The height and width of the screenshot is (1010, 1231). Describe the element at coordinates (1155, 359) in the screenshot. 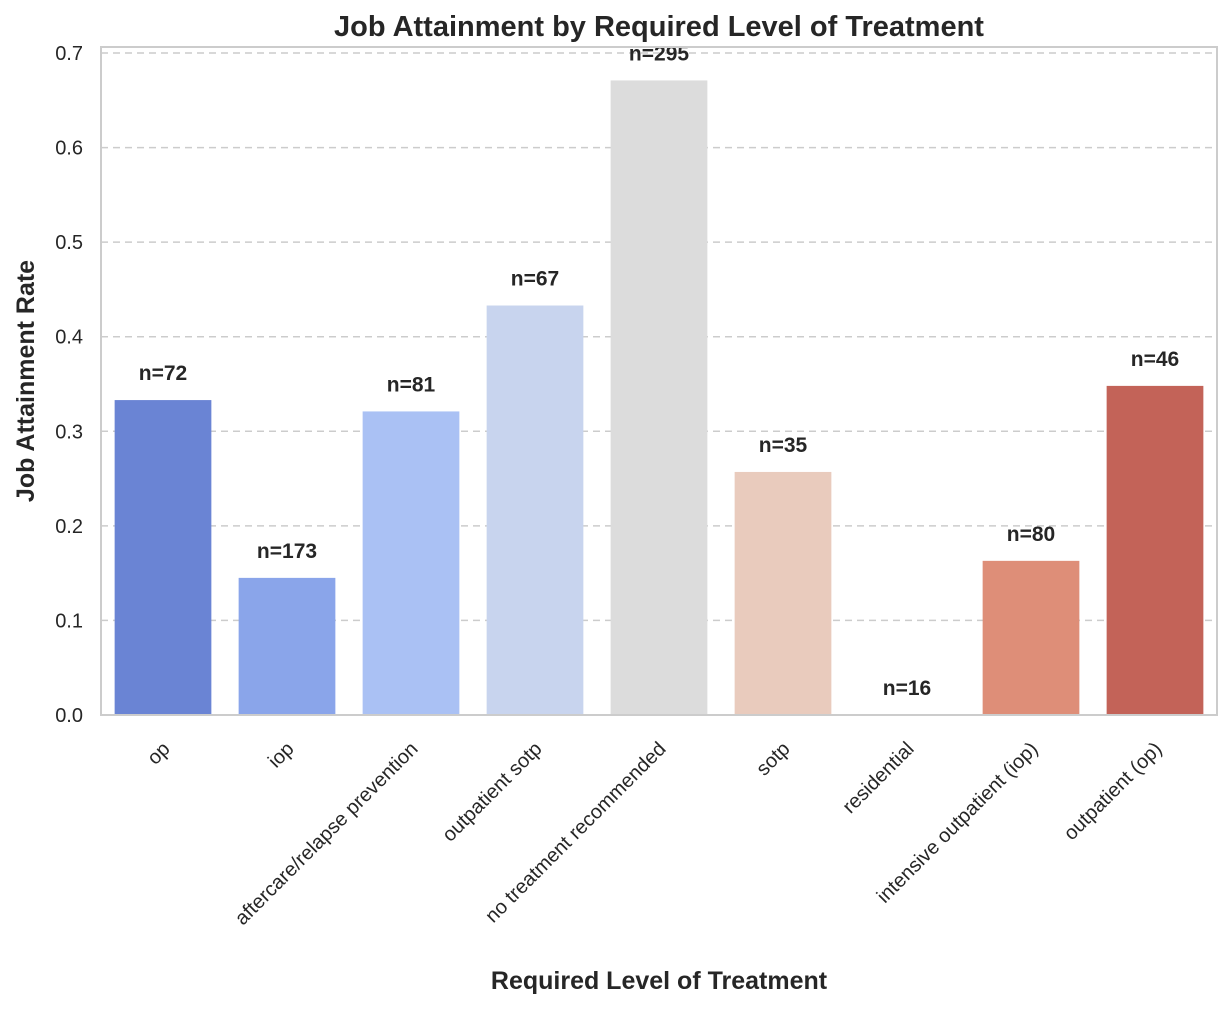

I see `bar-data-label: n=46` at that location.